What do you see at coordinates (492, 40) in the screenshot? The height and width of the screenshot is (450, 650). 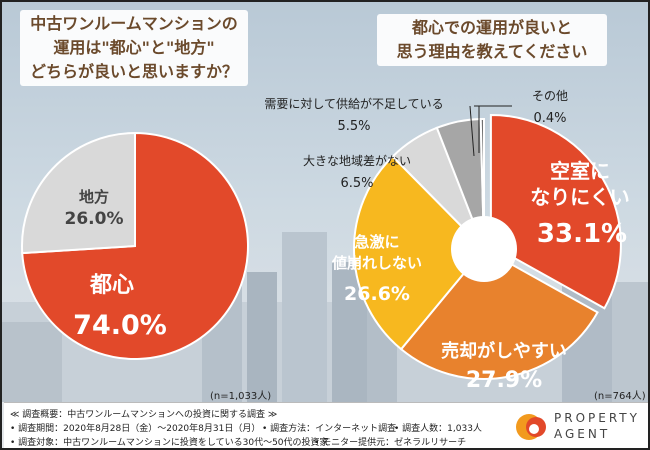 I see `right-question-title: 都心での運用が良いと 思う理由を教えてください` at bounding box center [492, 40].